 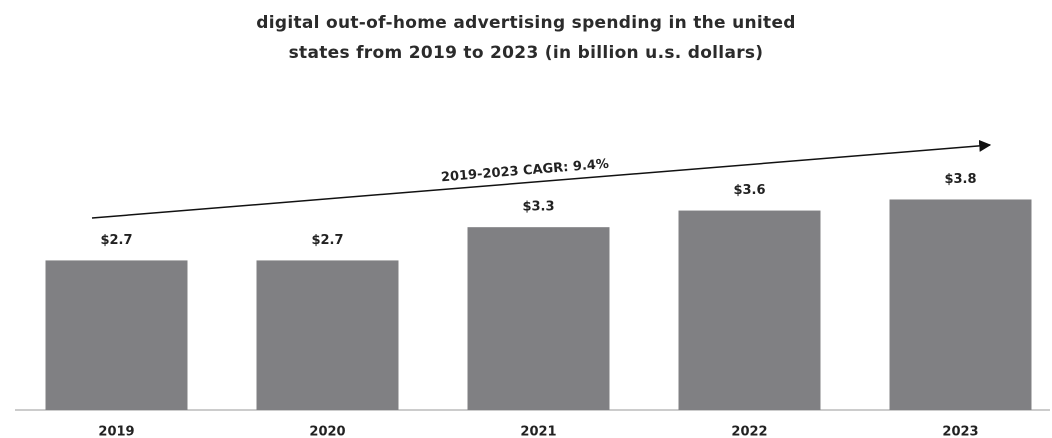 I want to click on value-label: $3.3, so click(x=538, y=207).